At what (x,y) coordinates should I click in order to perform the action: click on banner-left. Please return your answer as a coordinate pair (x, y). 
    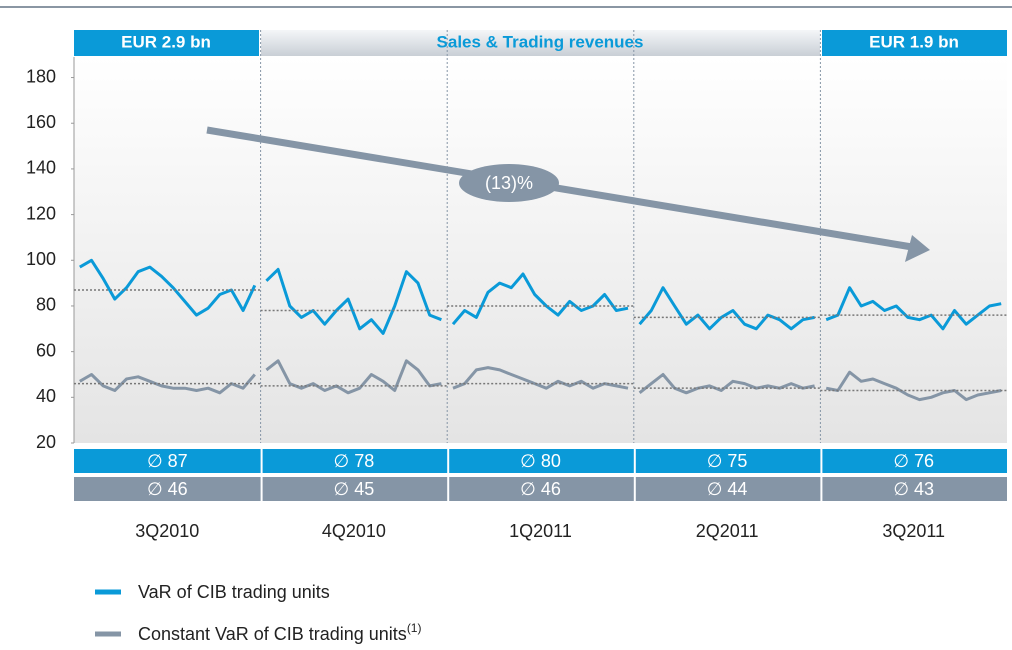
    Looking at the image, I should click on (166, 43).